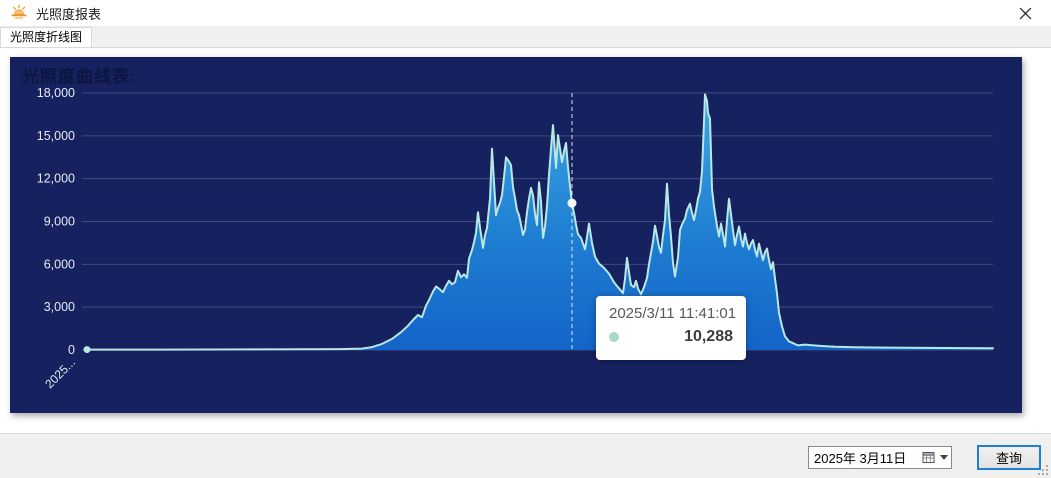 This screenshot has width=1051, height=478. What do you see at coordinates (708, 336) in the screenshot?
I see `tooltip-value: 10,288` at bounding box center [708, 336].